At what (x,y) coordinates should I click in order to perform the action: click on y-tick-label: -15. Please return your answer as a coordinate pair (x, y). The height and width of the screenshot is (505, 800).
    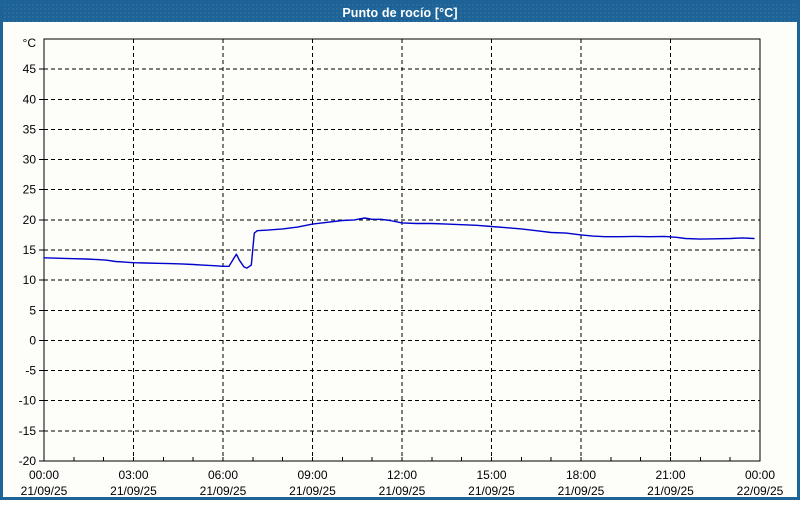
    Looking at the image, I should click on (28, 431).